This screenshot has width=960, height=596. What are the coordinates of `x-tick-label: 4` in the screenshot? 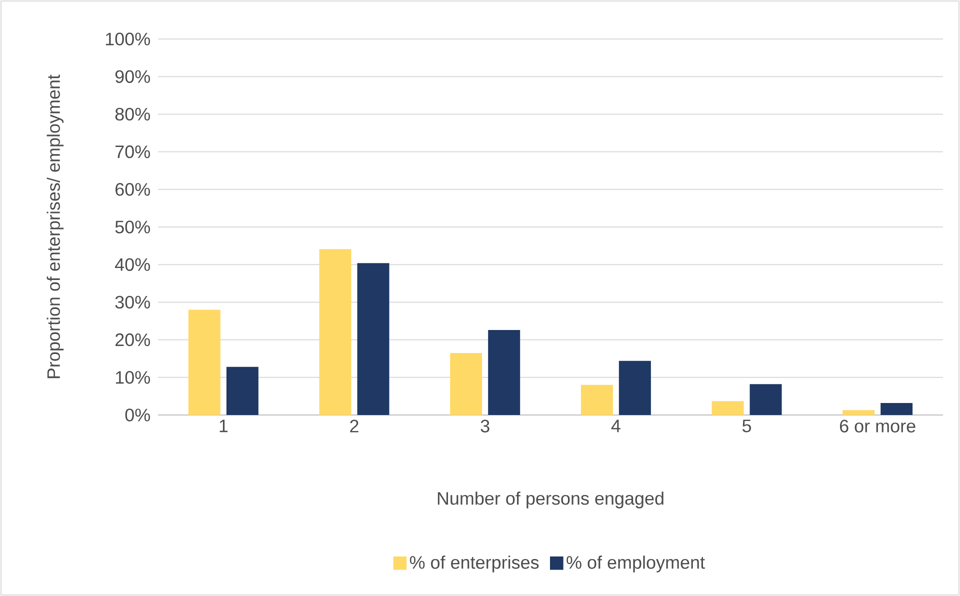 It's located at (615, 426).